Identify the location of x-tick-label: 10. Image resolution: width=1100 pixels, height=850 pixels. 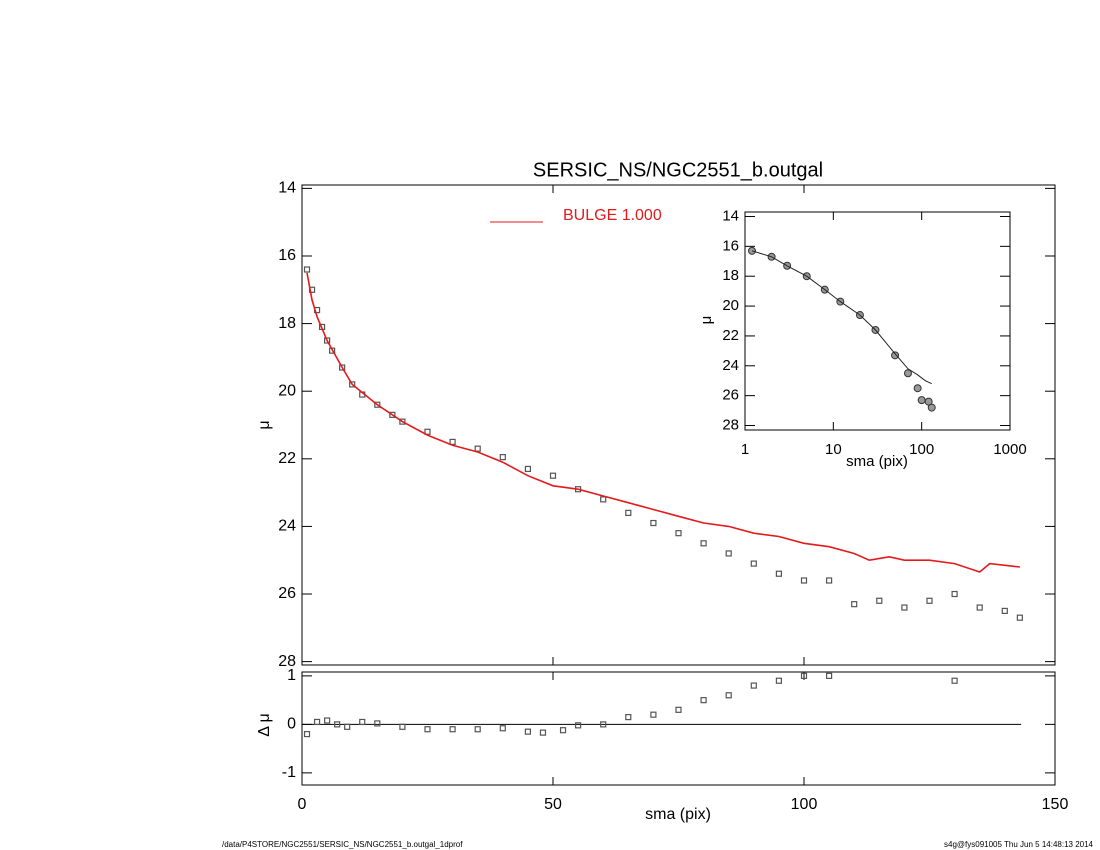
(833, 449).